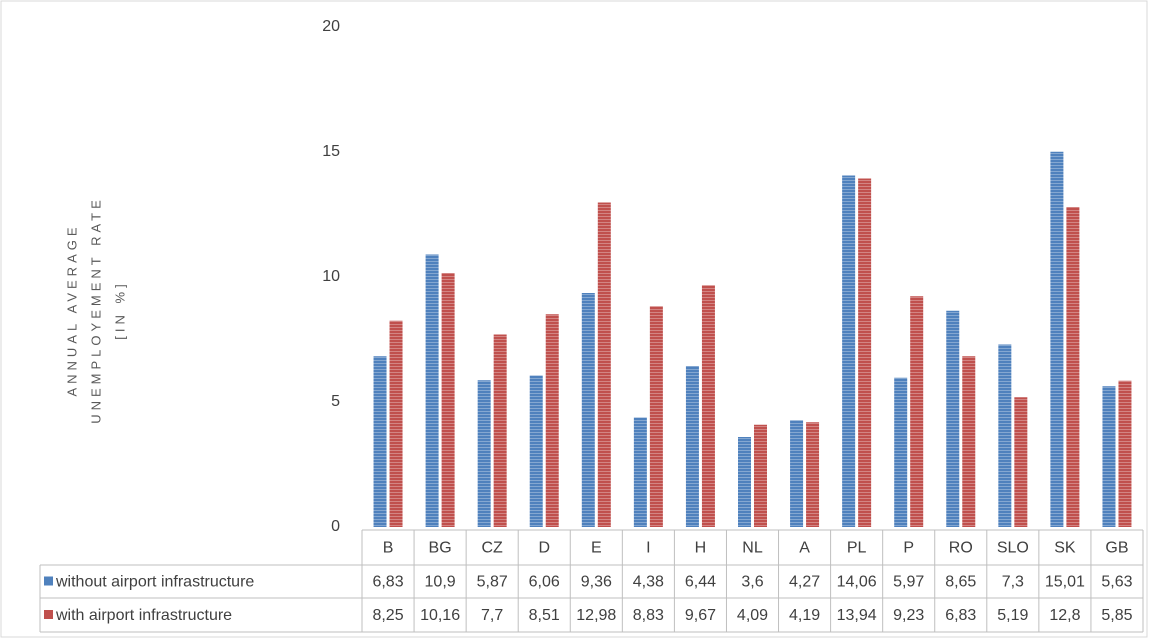  What do you see at coordinates (804, 582) in the screenshot?
I see `table-value: 4,27` at bounding box center [804, 582].